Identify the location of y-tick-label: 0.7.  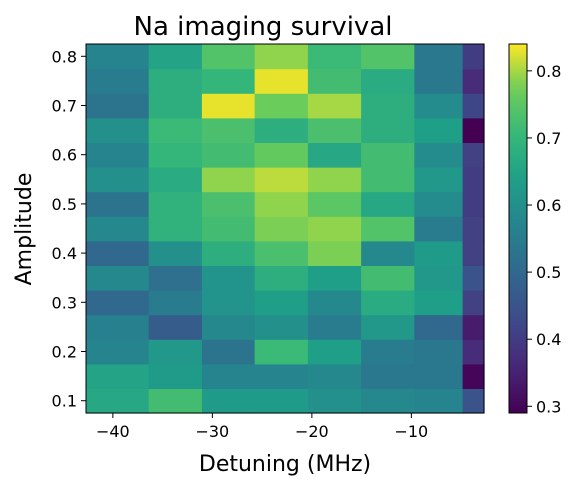
(64, 106).